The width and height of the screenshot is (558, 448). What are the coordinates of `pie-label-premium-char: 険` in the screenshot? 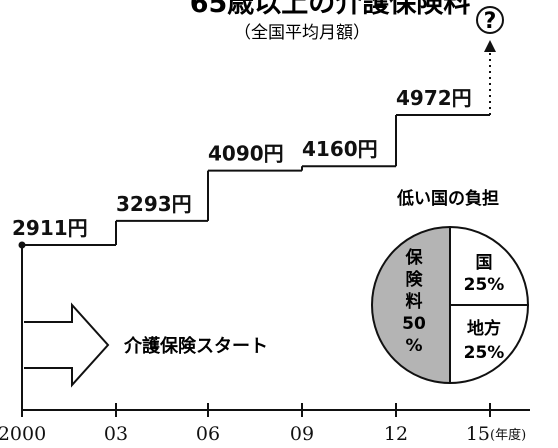 It's located at (415, 279).